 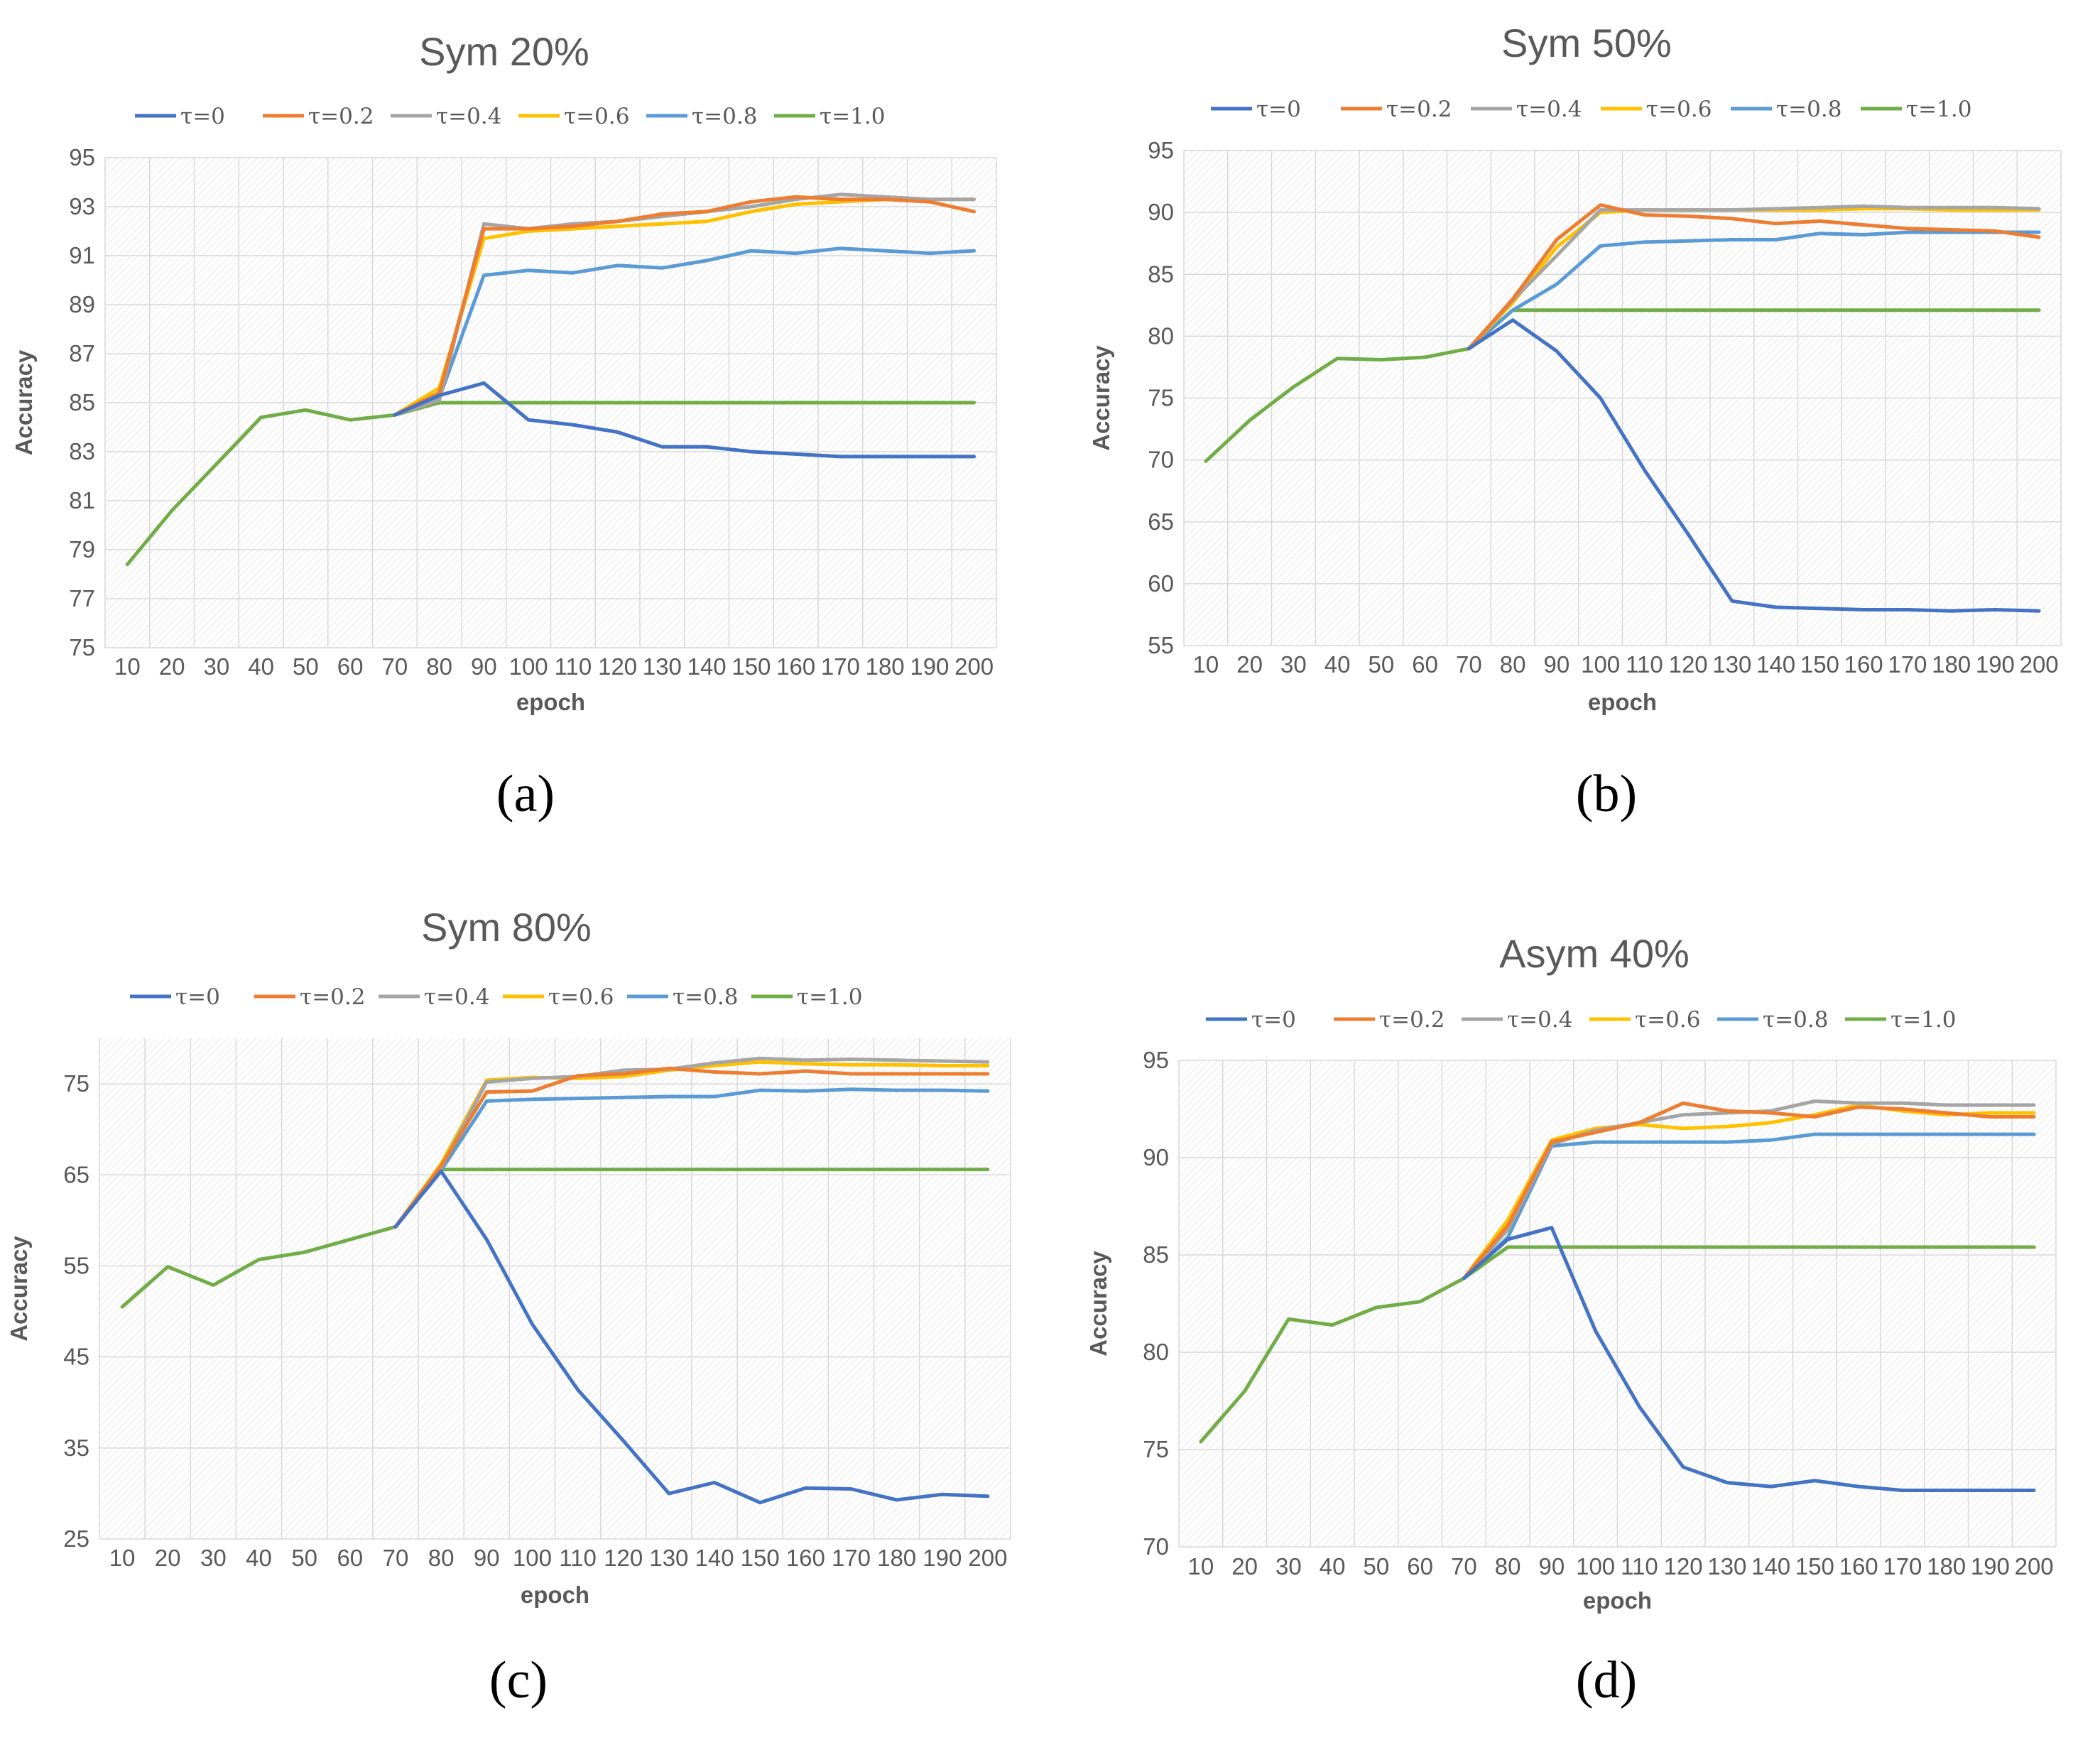 I want to click on y-tick-label: 83, so click(x=82, y=451).